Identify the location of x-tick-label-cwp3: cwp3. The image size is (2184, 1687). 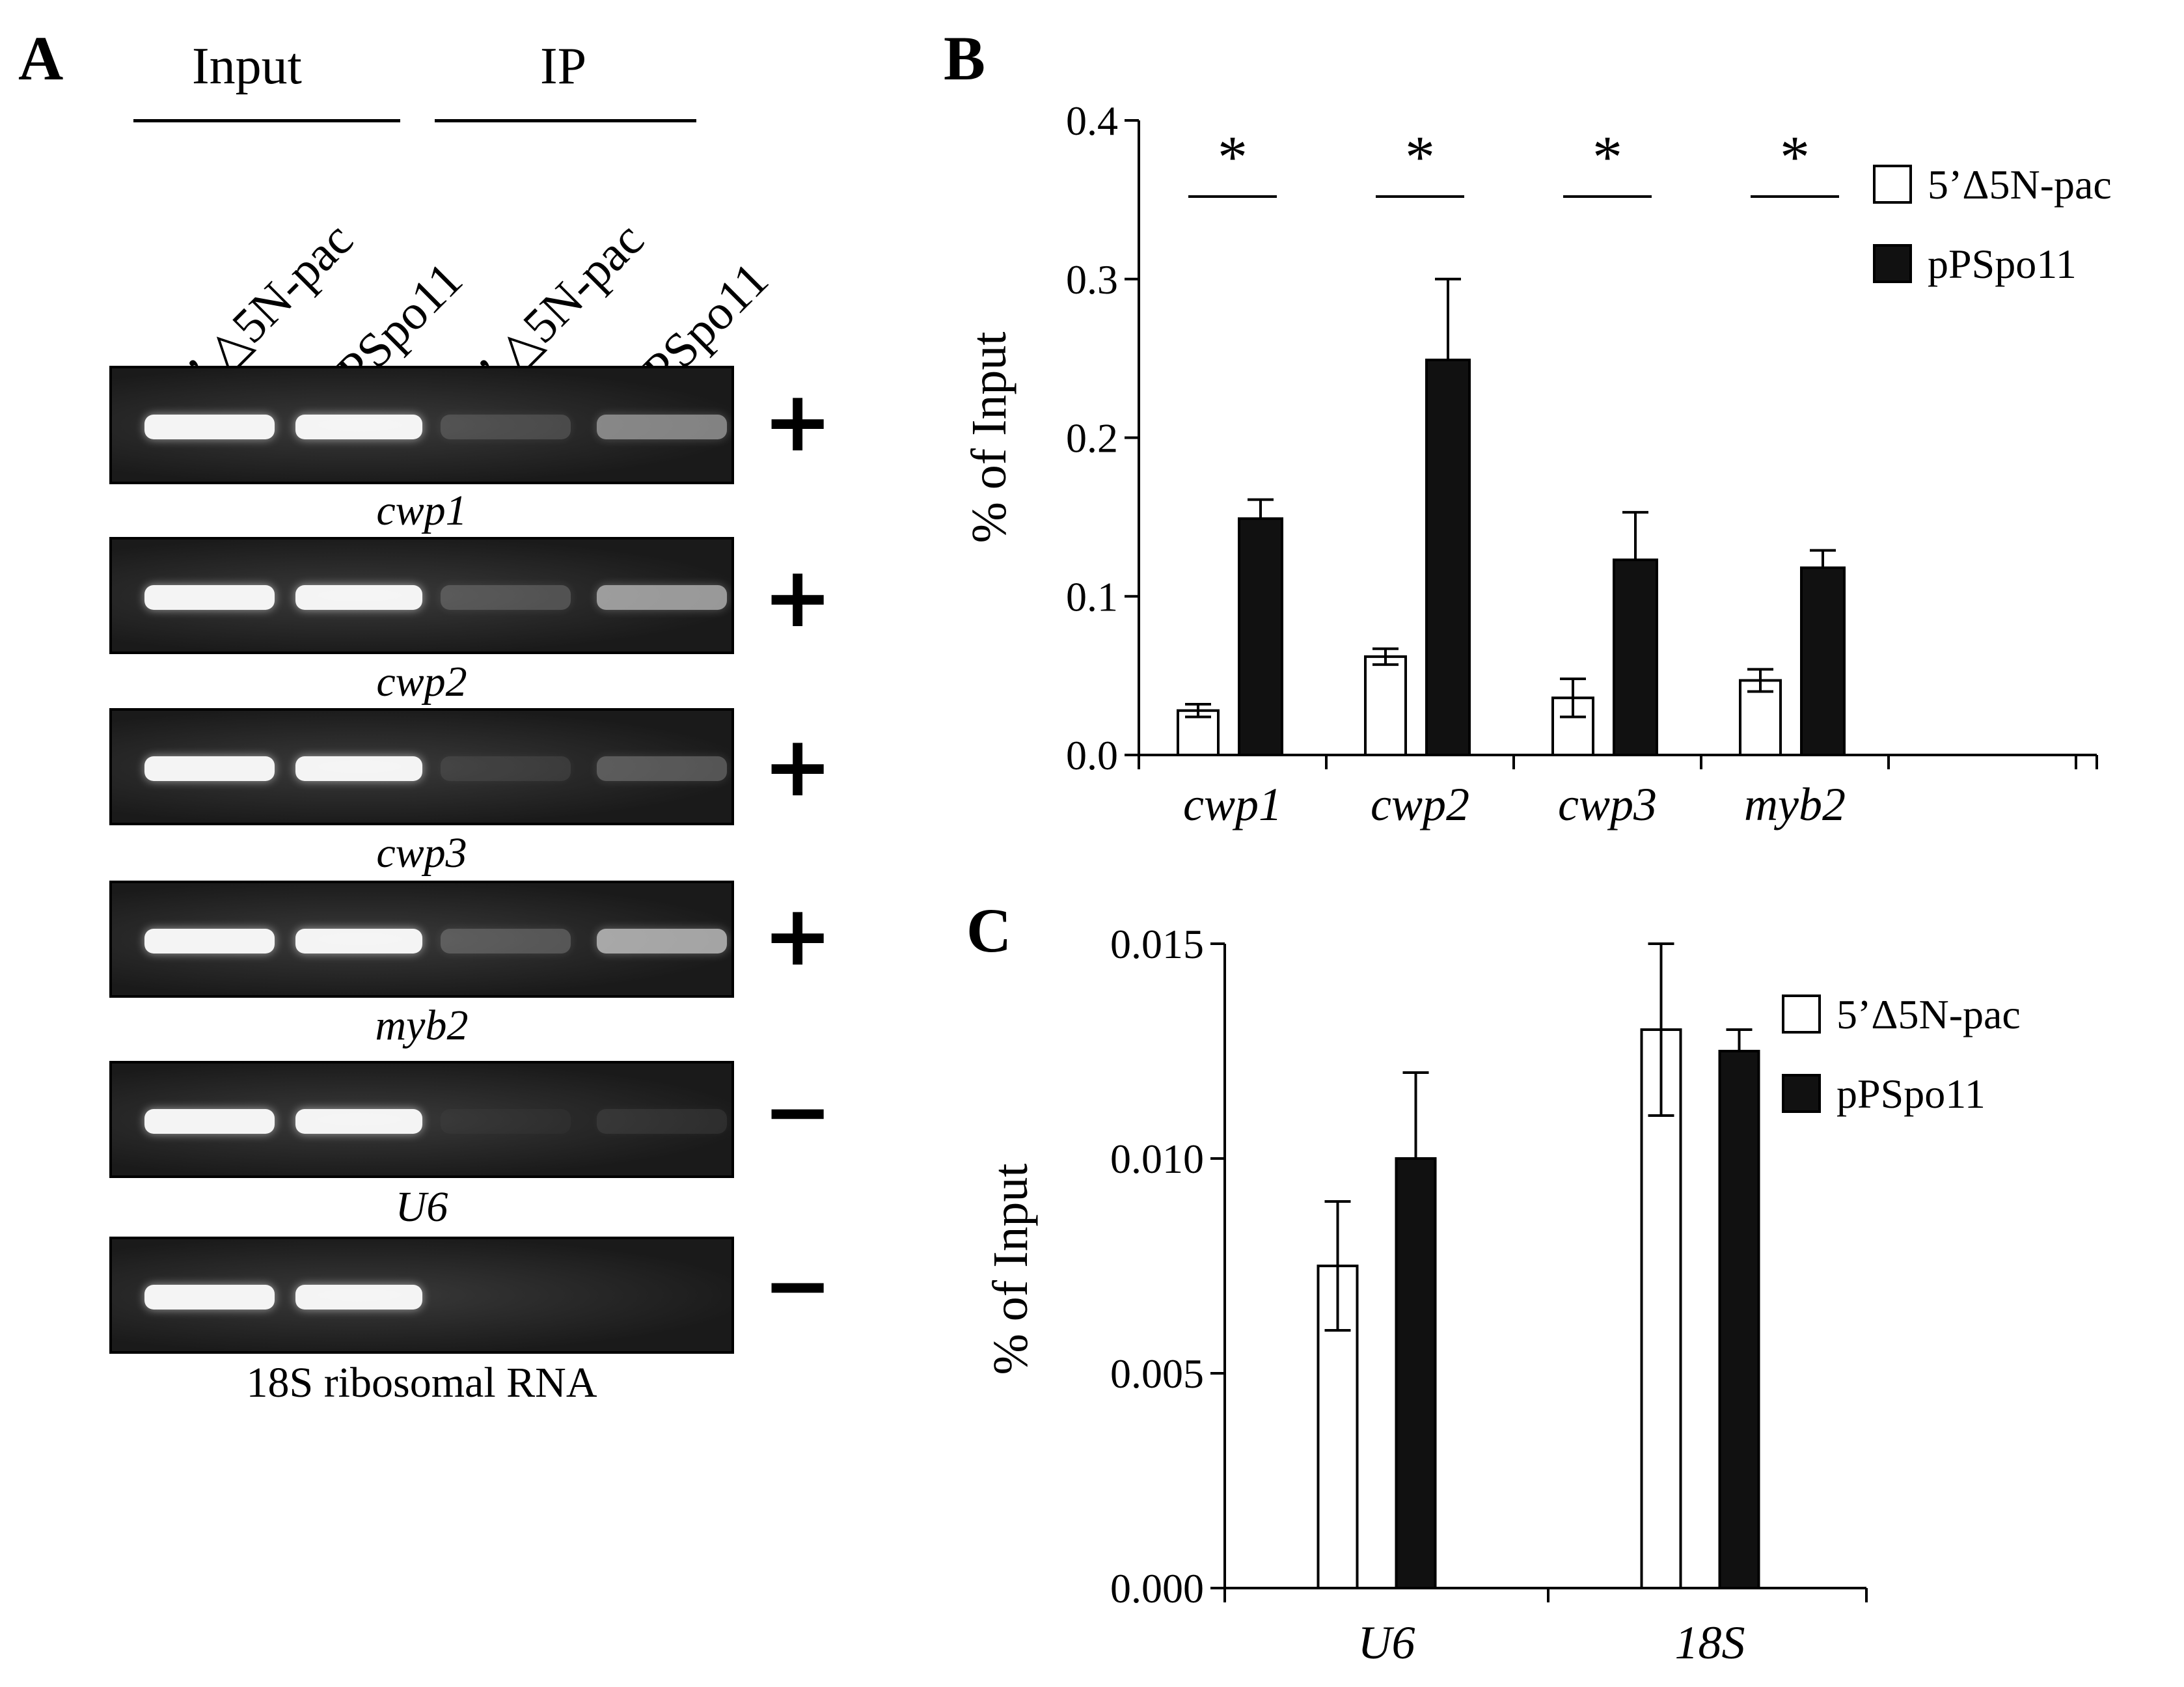
(1608, 804).